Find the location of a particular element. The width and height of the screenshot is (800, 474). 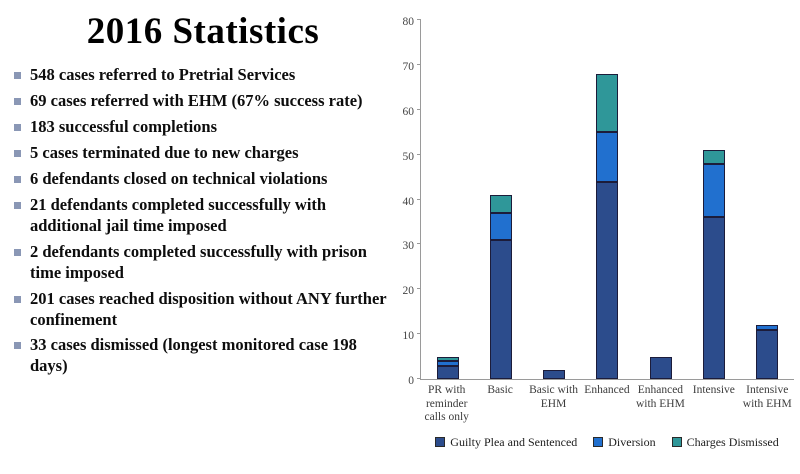

y-tick-label: 30 is located at coordinates (408, 246).